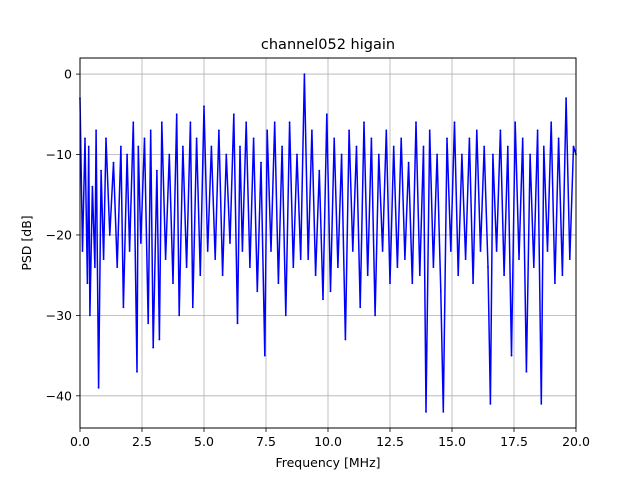 This screenshot has height=480, width=640. What do you see at coordinates (59, 234) in the screenshot?
I see `y-tick-label: −20` at bounding box center [59, 234].